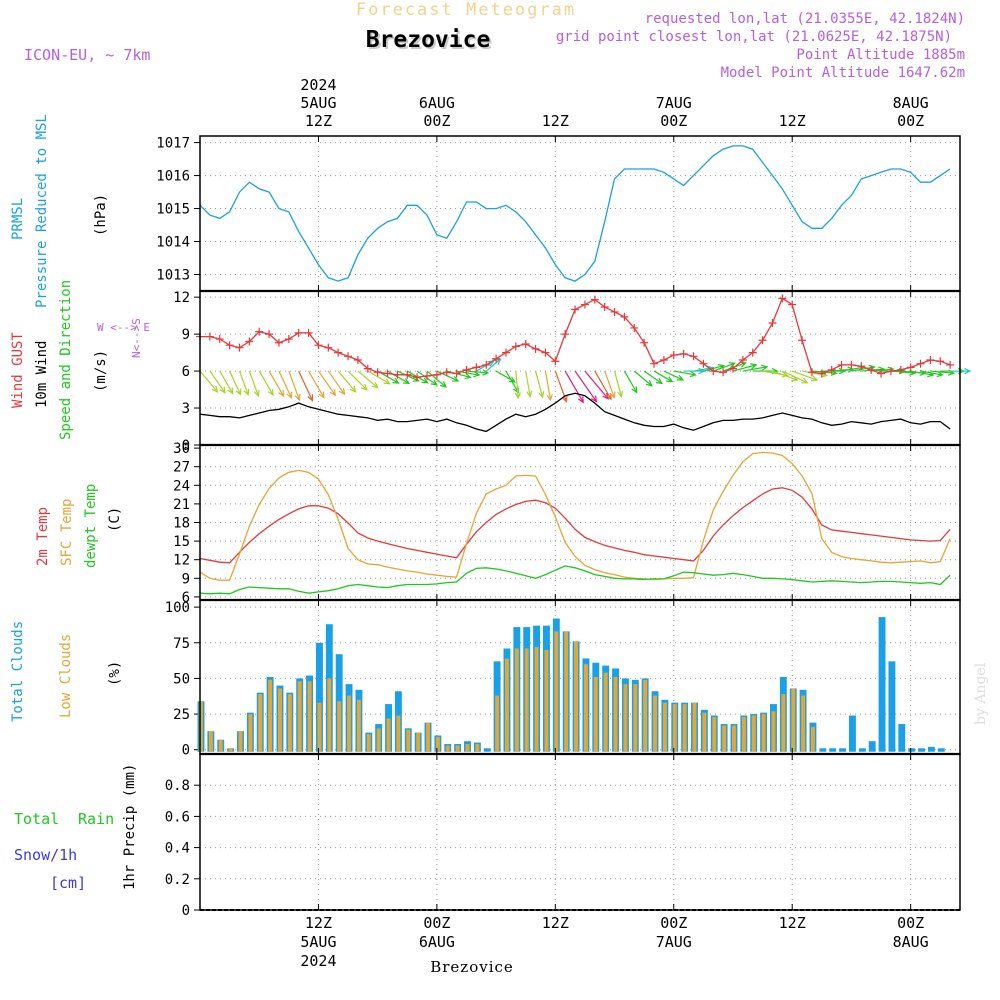  I want to click on precip-panel: 0 0.2 0.4 0.6 0.8, so click(563, 836).